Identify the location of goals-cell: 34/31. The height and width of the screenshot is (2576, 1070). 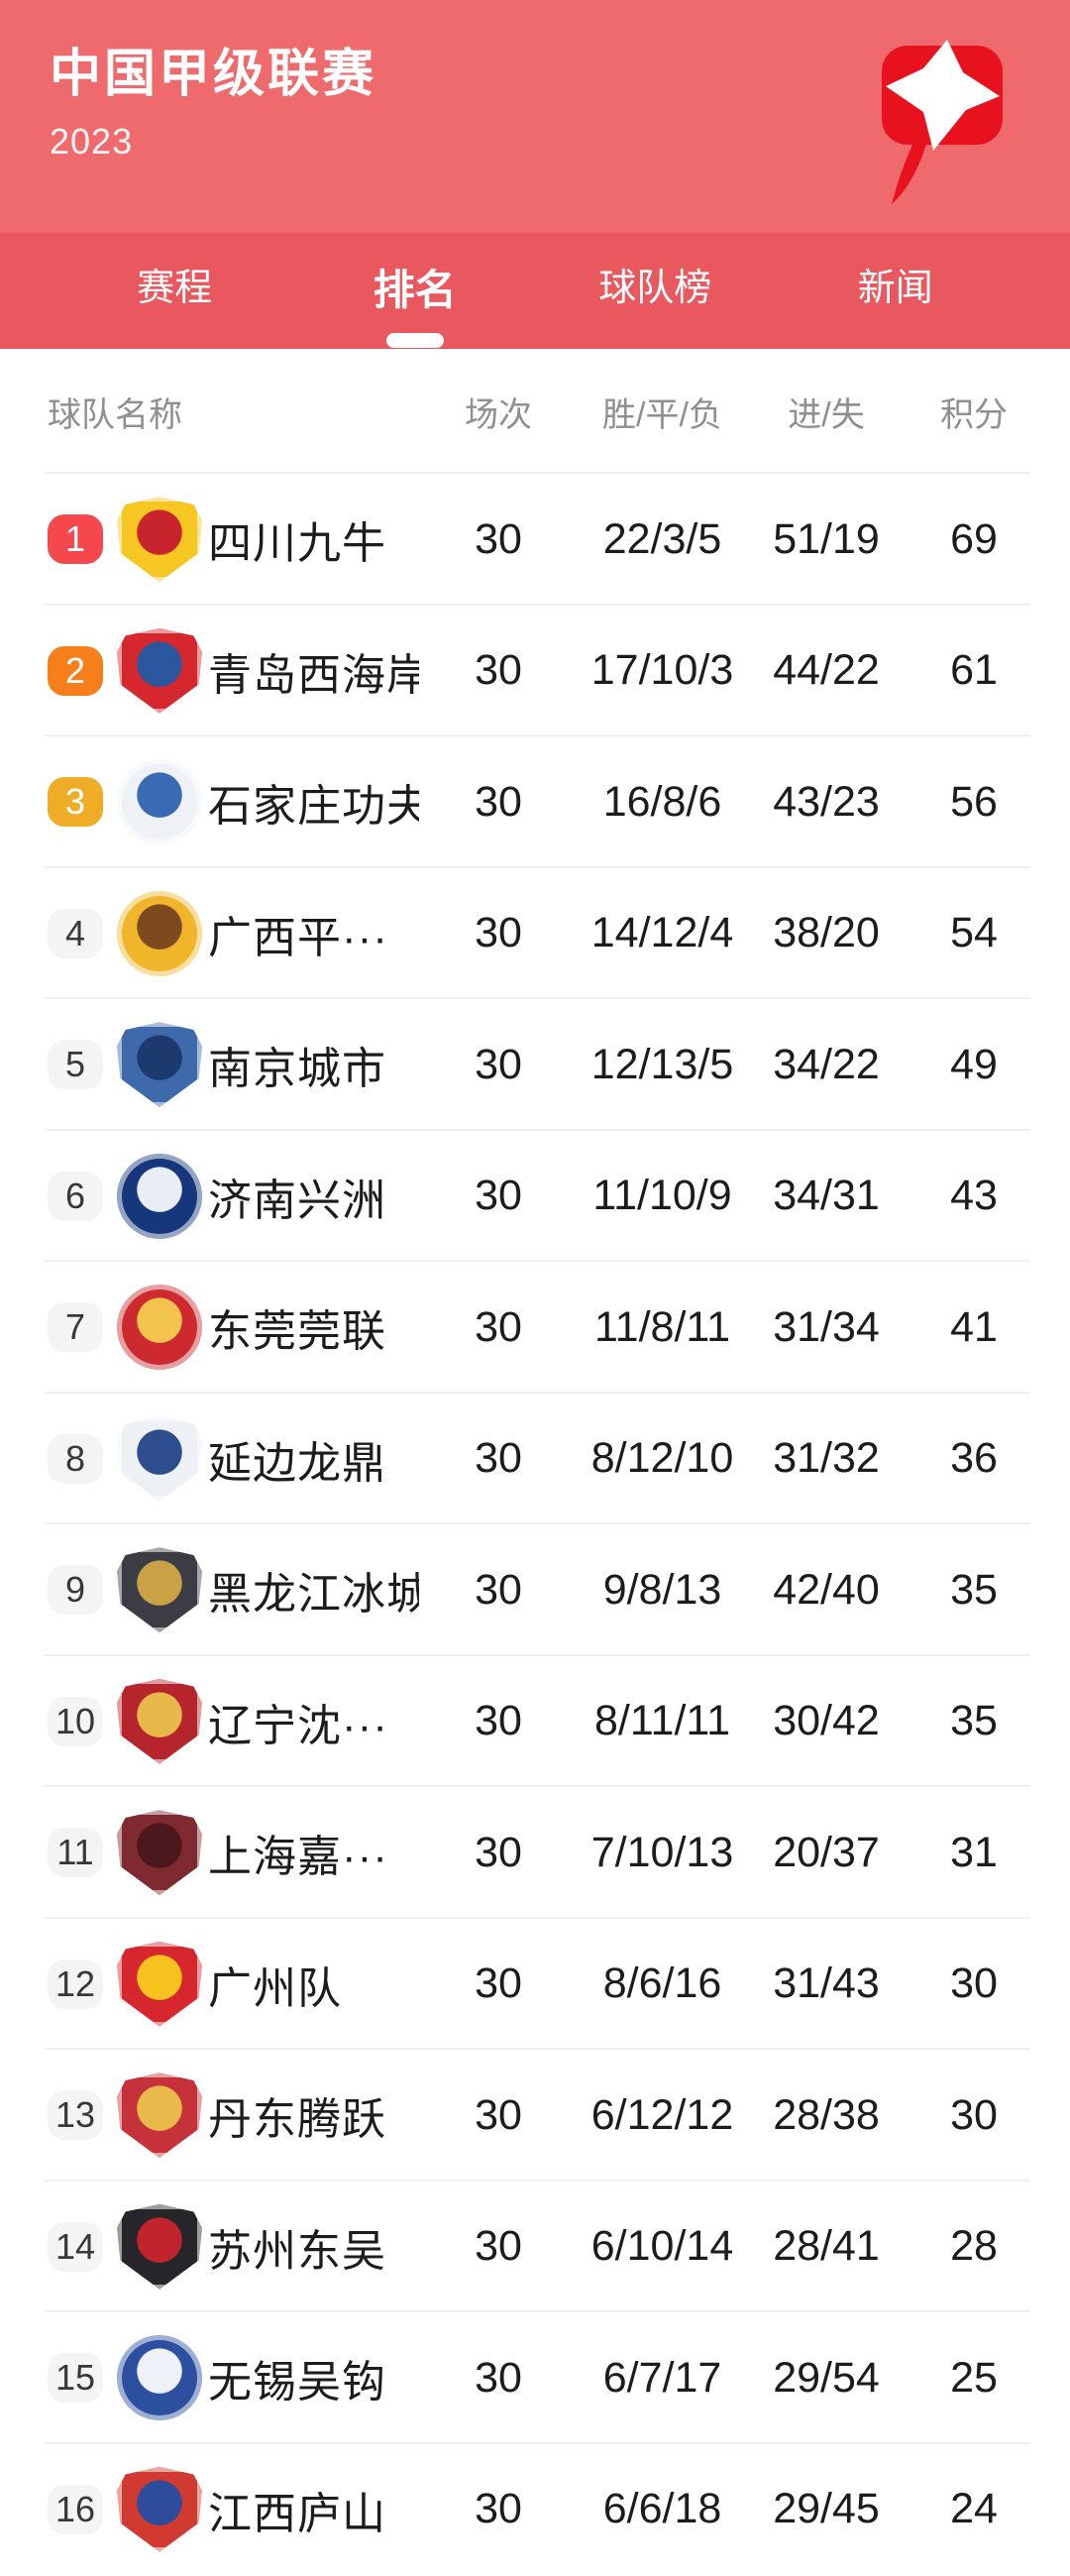
(826, 1196).